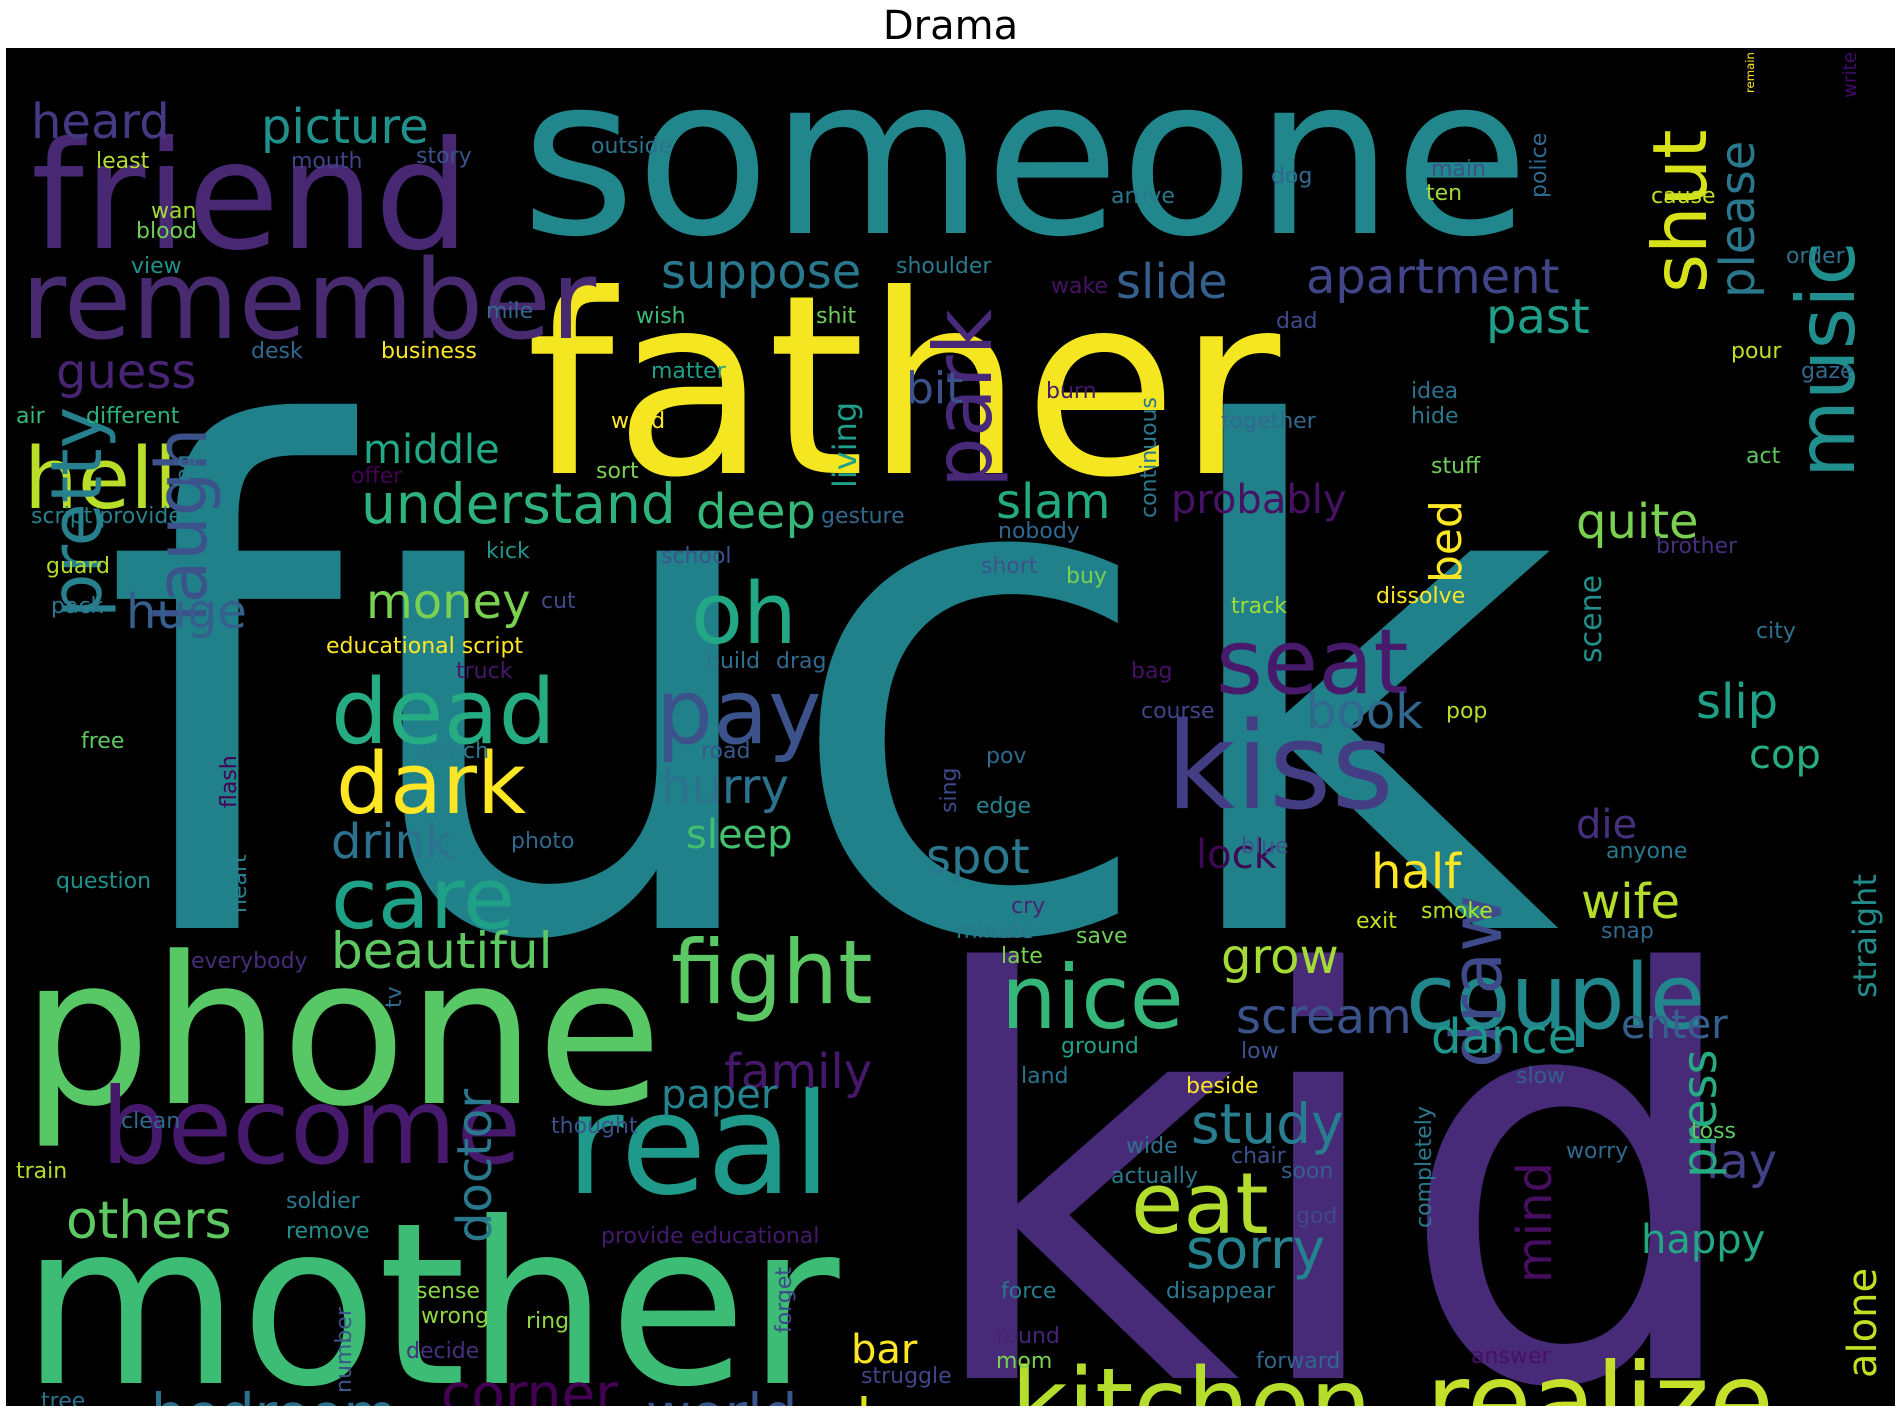 This screenshot has width=1901, height=1413. Describe the element at coordinates (1280, 767) in the screenshot. I see `word-kiss: kiss` at that location.